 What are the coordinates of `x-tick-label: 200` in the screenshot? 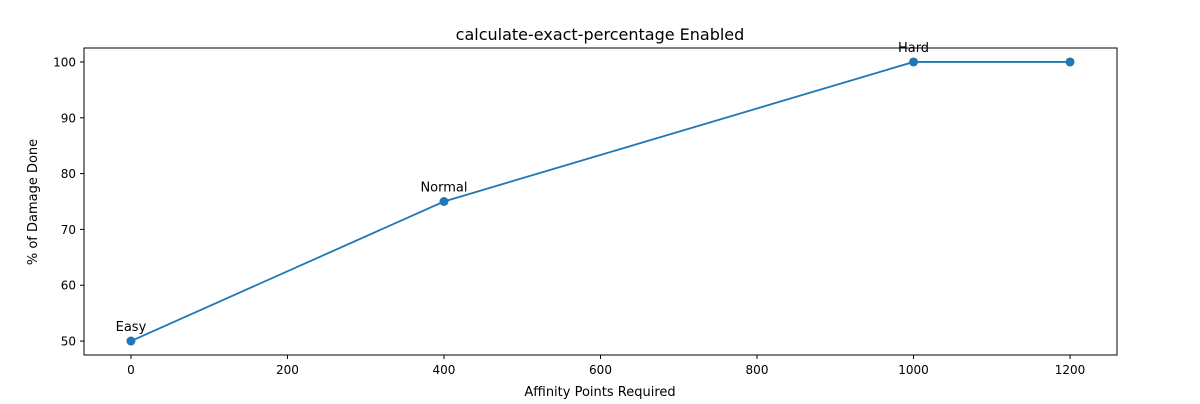 It's located at (287, 370).